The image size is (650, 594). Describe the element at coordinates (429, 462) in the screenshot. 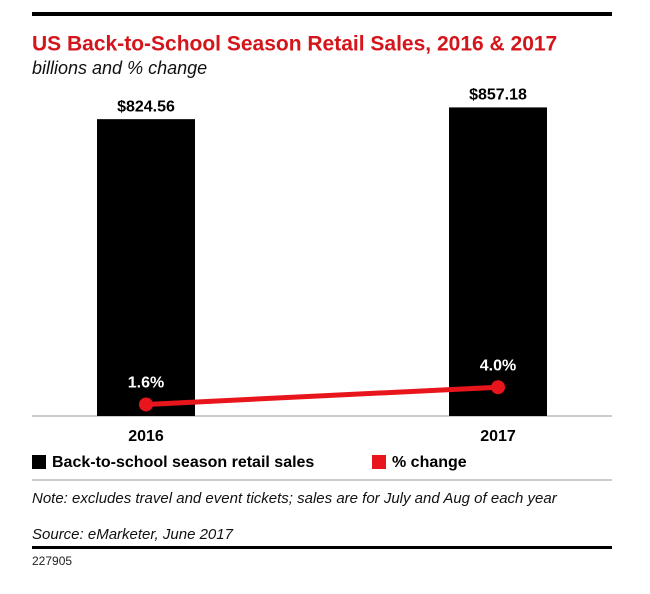

I see `legend-label: % change` at that location.